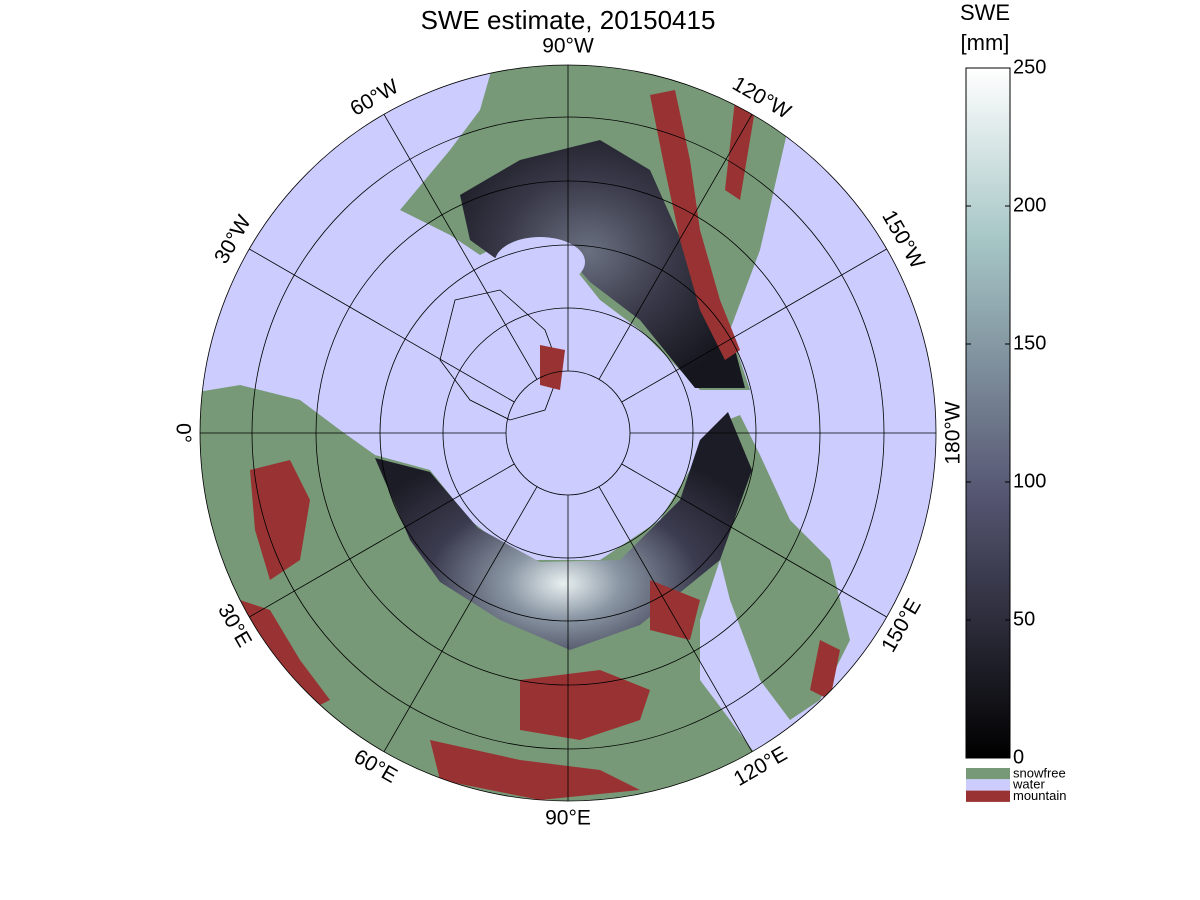  Describe the element at coordinates (540, 262) in the screenshot. I see `hudson-bay` at that location.